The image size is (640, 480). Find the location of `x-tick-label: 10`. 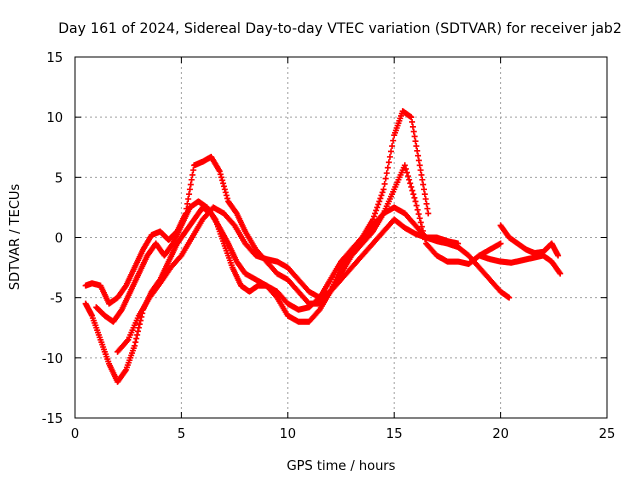

x-tick-label: 10 is located at coordinates (288, 434).